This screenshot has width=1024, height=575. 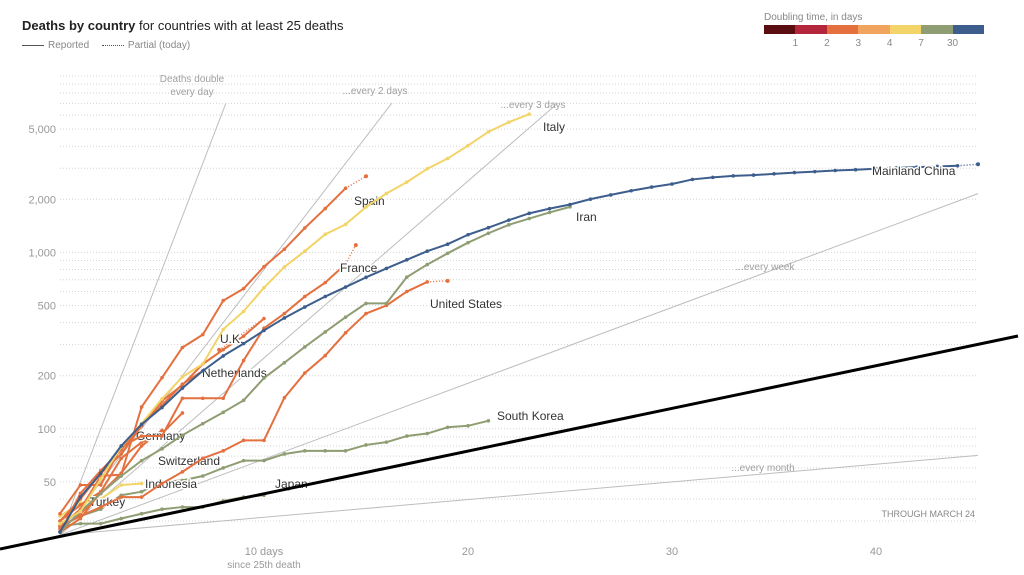 I want to click on y-tick-label-50: 50, so click(x=50, y=483).